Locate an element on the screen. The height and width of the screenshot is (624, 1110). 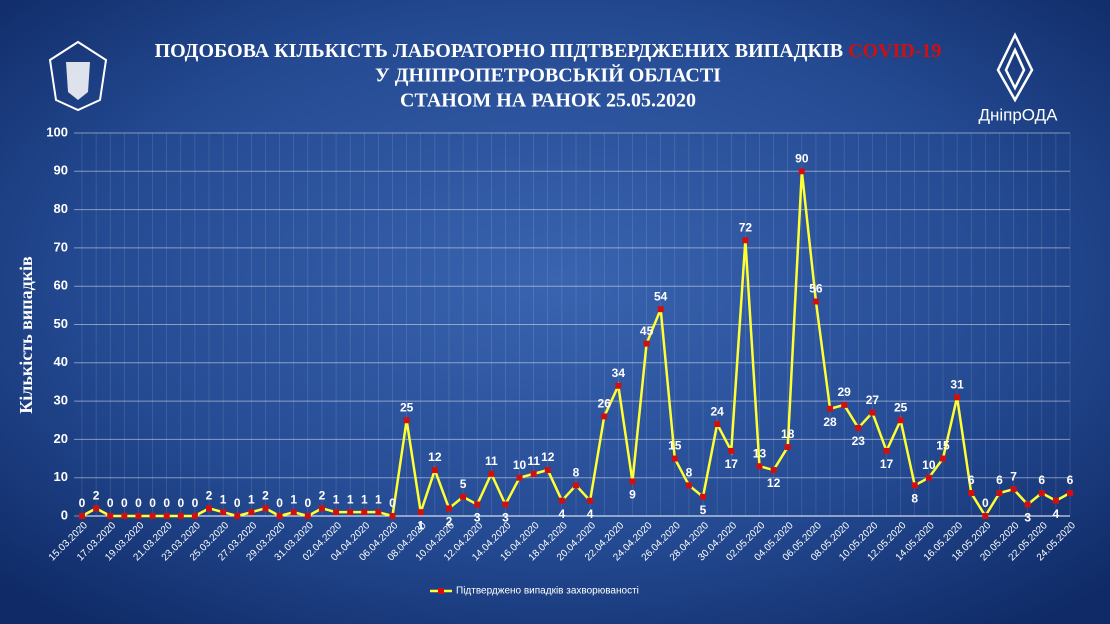
data-label: 27 is located at coordinates (873, 400).